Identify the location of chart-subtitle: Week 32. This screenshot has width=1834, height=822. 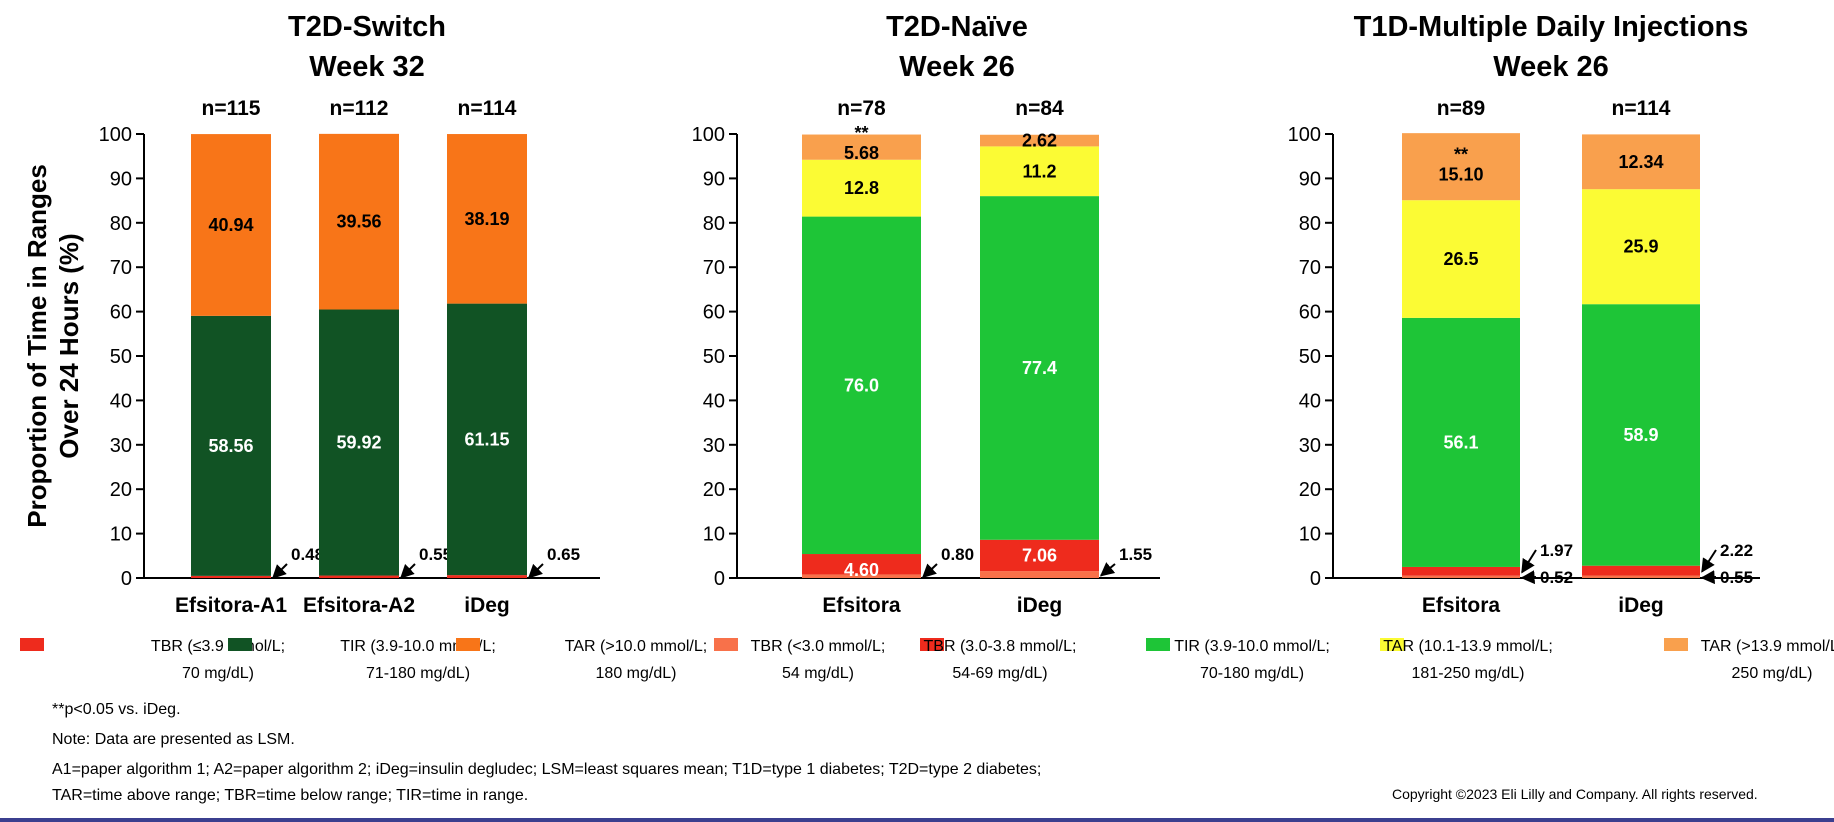
(367, 67).